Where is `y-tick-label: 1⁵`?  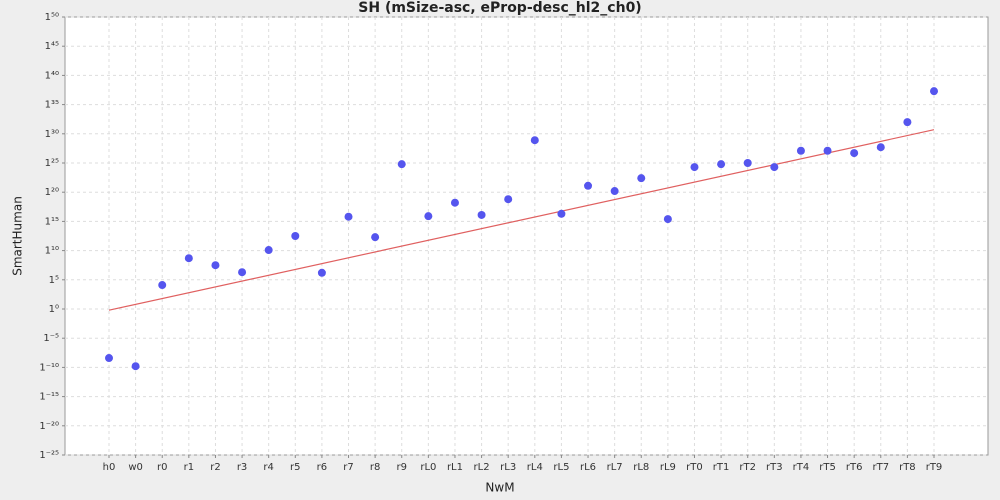
y-tick-label: 1⁵ is located at coordinates (54, 280).